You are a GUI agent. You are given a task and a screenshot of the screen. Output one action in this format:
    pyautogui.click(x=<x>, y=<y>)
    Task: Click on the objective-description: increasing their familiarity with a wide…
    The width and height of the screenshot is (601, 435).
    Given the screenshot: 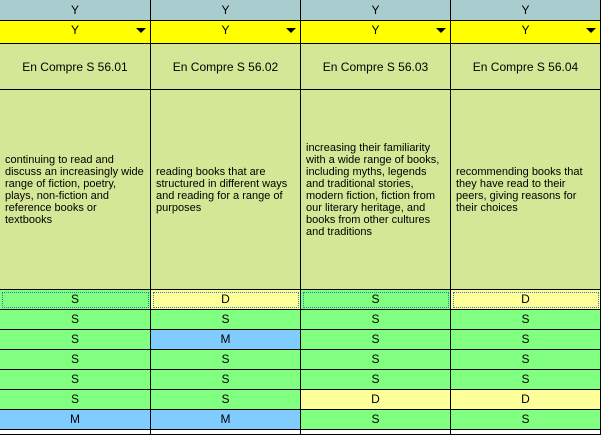 What is the action you would take?
    pyautogui.click(x=376, y=190)
    